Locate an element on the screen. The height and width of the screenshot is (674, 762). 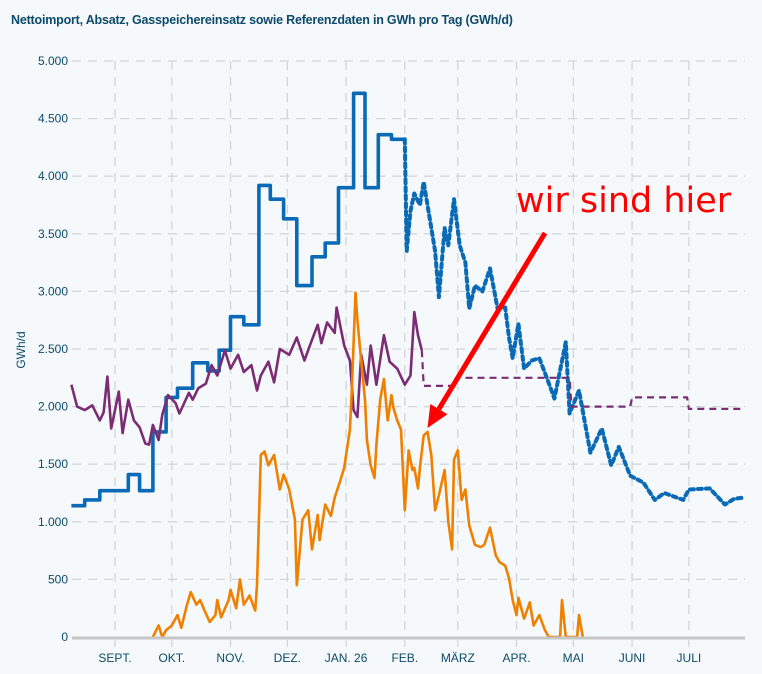
x-tick-label: SEPT. is located at coordinates (114, 658).